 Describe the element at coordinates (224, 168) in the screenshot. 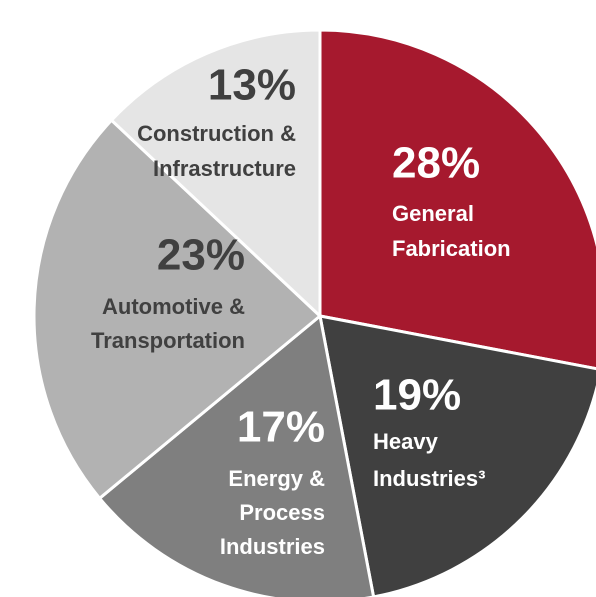

I see `slice-label: Infrastructure` at that location.